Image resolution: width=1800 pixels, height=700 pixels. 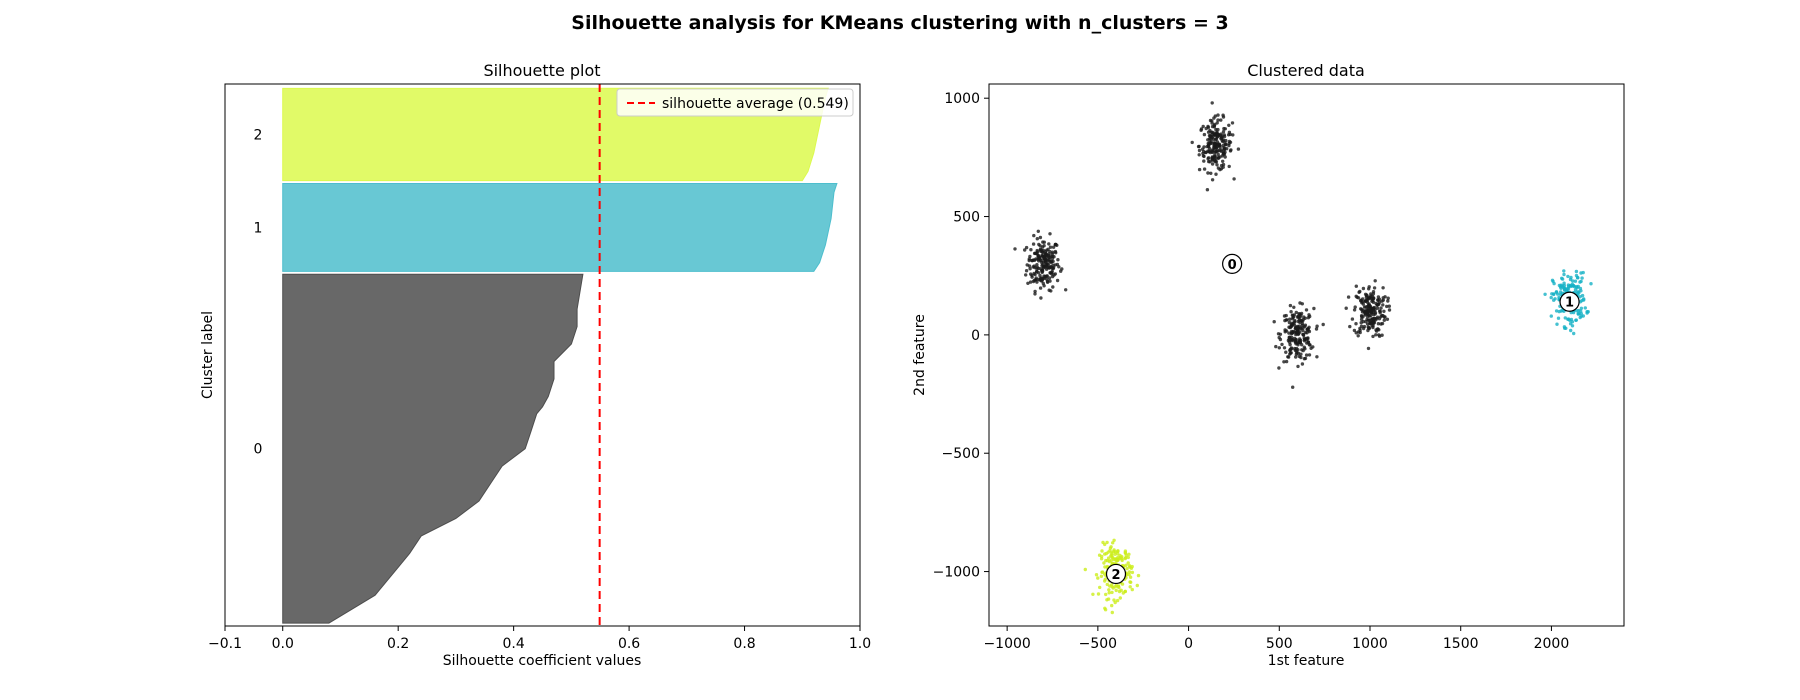 What do you see at coordinates (258, 228) in the screenshot?
I see `cluster-label-1: 1` at bounding box center [258, 228].